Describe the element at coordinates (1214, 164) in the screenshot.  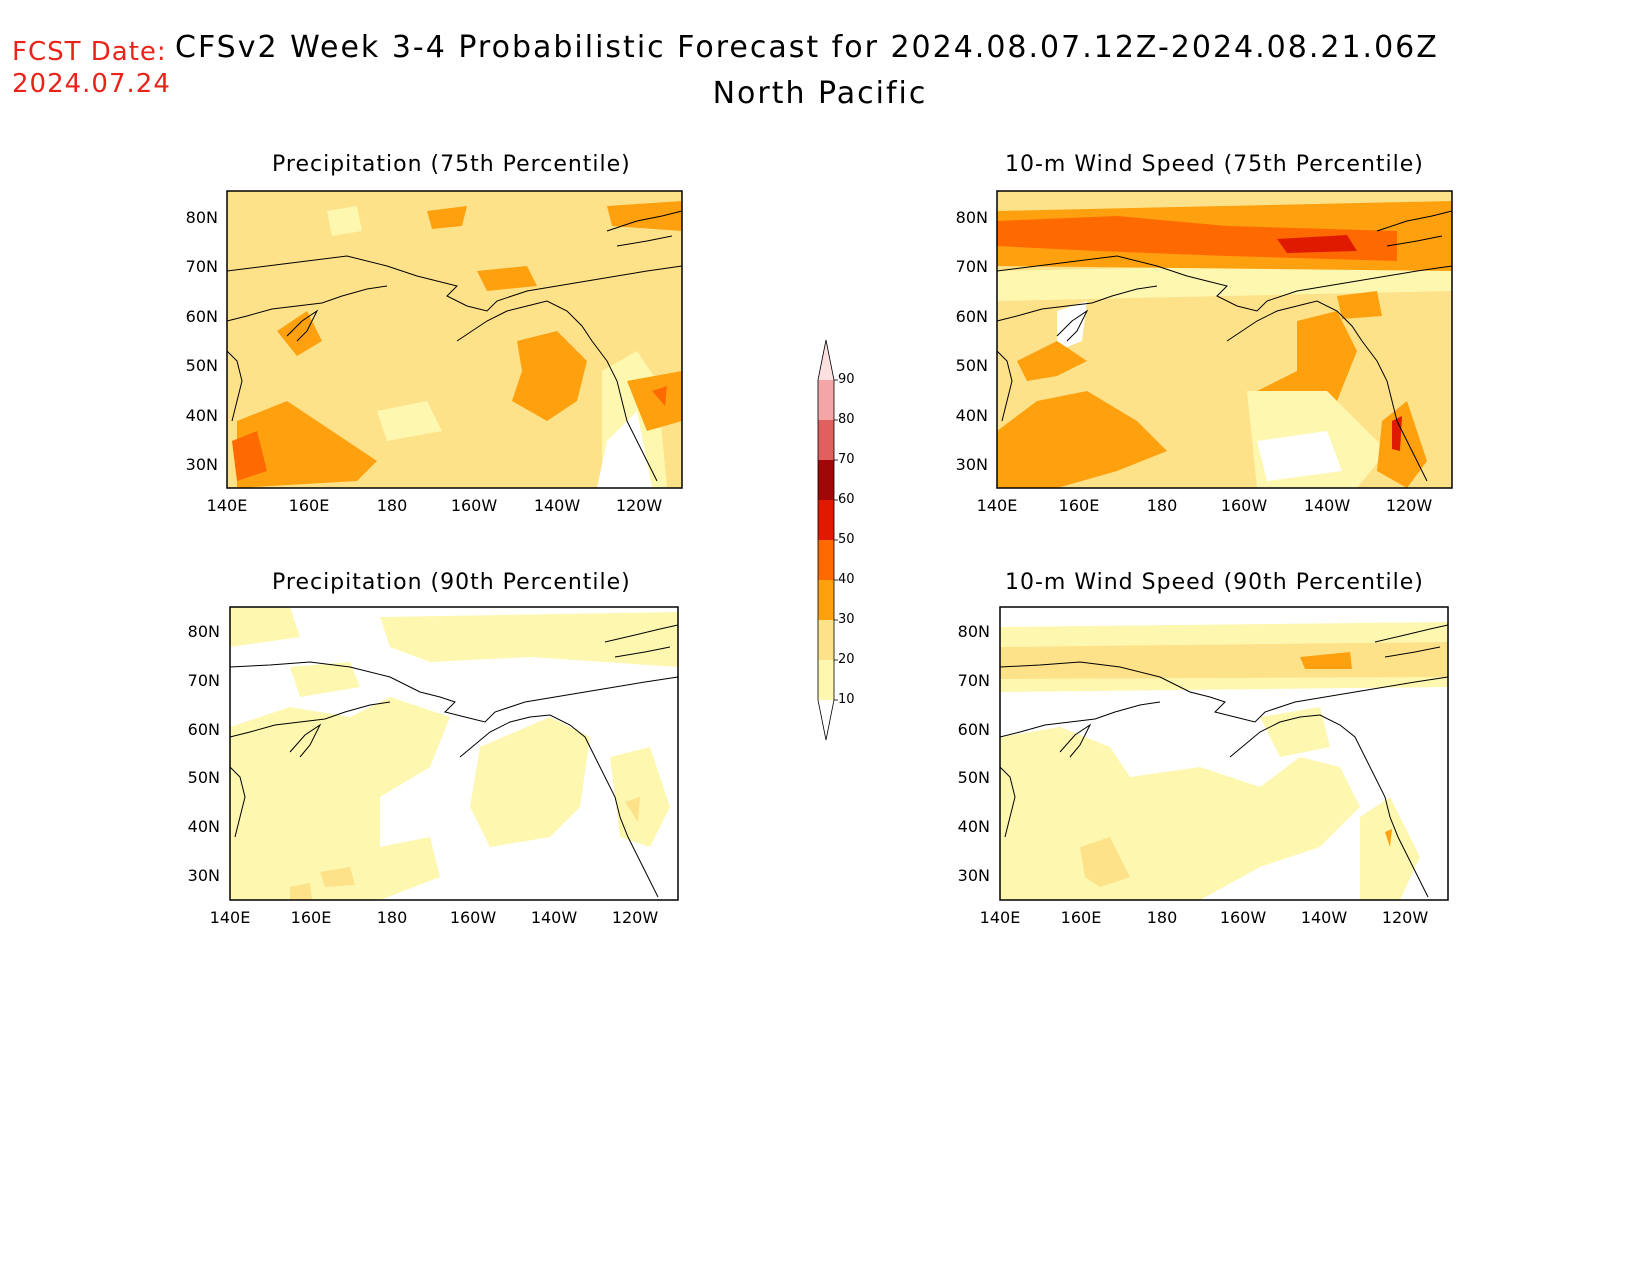
I see `panel-title-wind-75: 10-m Wind Speed (75th Percentile)` at that location.